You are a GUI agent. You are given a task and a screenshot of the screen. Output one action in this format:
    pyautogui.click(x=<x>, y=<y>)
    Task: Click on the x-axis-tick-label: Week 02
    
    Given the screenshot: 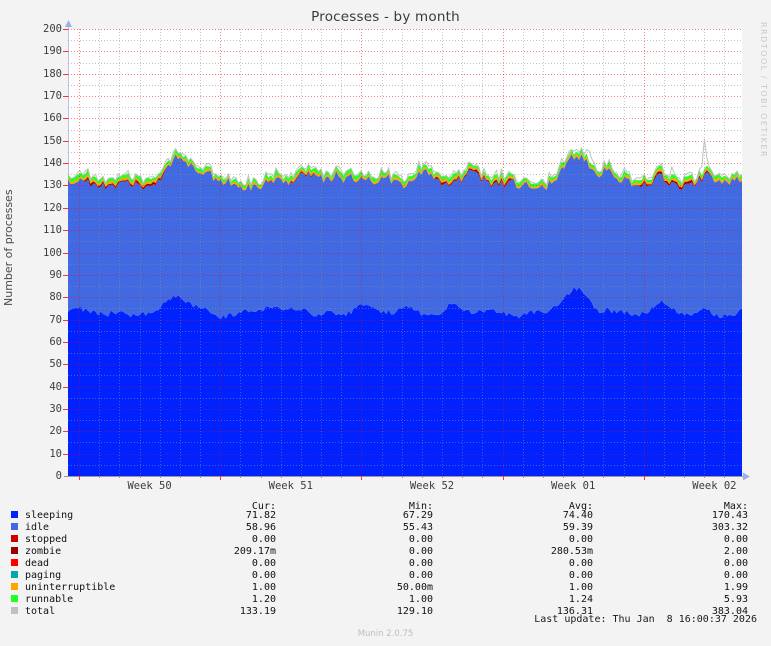 What is the action you would take?
    pyautogui.click(x=714, y=486)
    